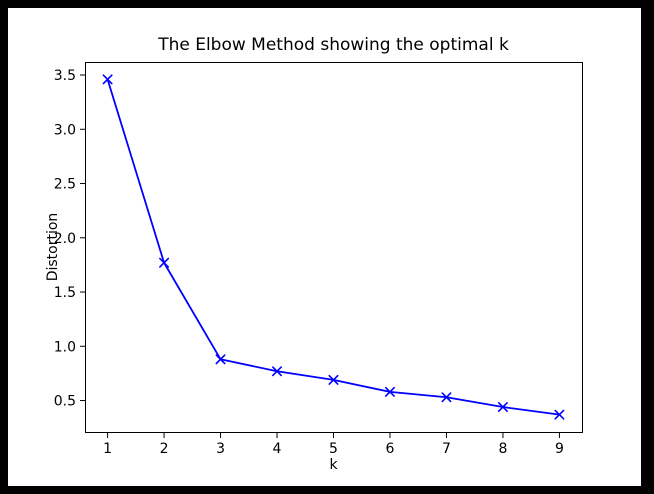 The image size is (654, 494). Describe the element at coordinates (502, 449) in the screenshot. I see `x-tick-label: 8` at that location.